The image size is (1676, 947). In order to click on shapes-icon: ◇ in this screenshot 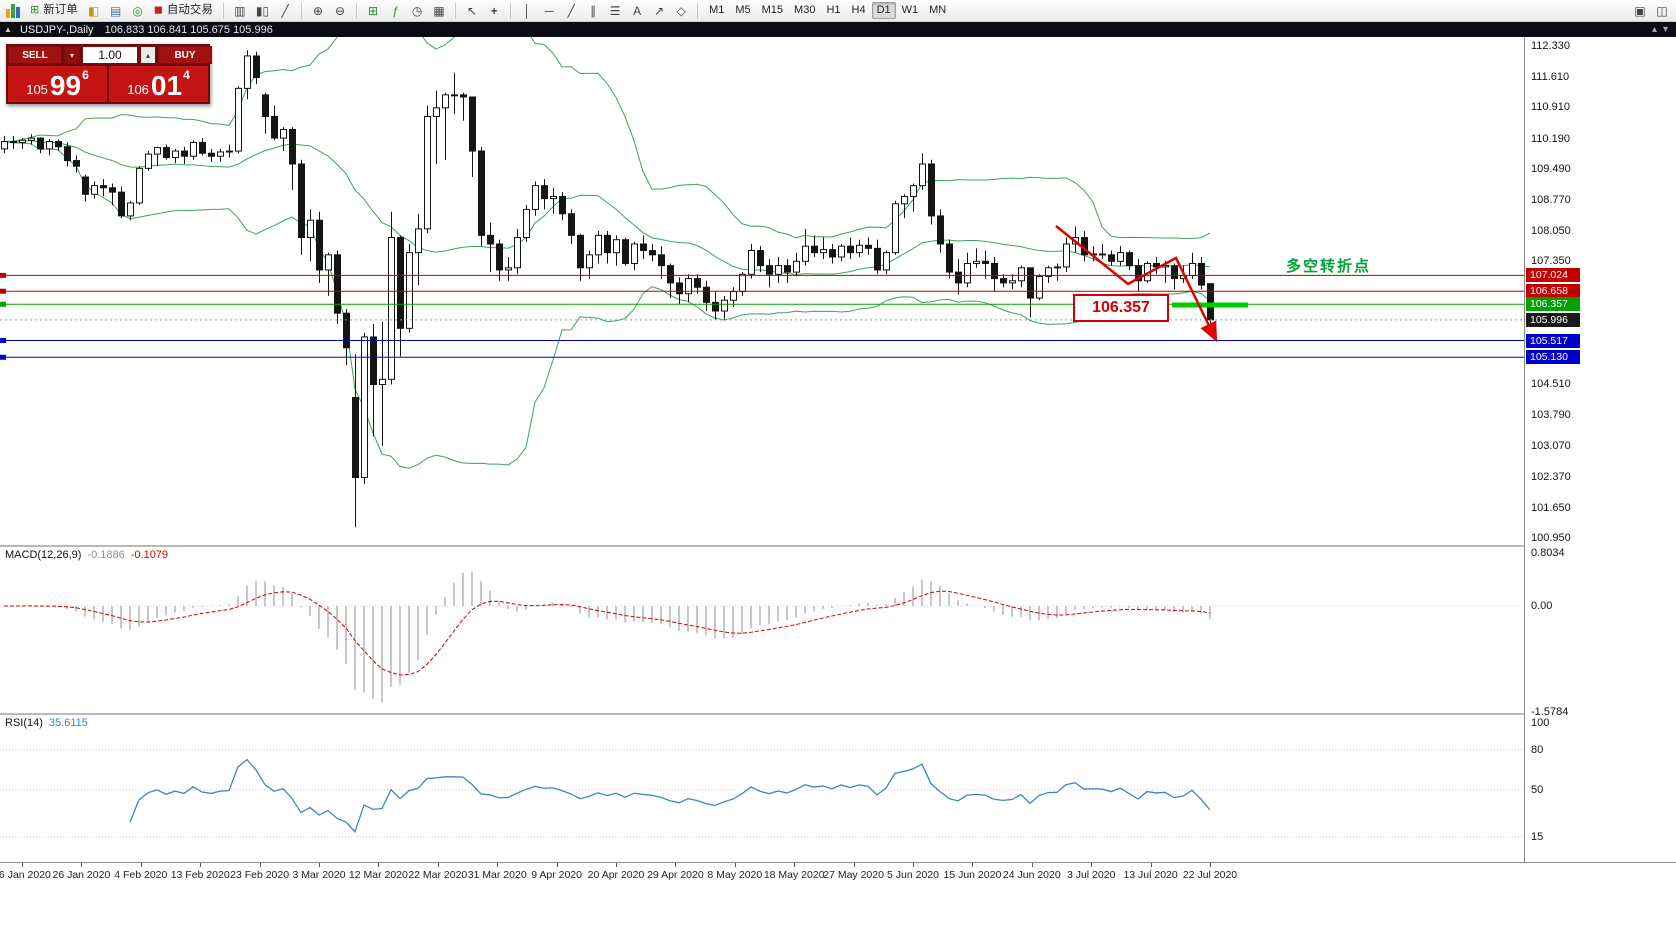, I will do `click(681, 11)`.